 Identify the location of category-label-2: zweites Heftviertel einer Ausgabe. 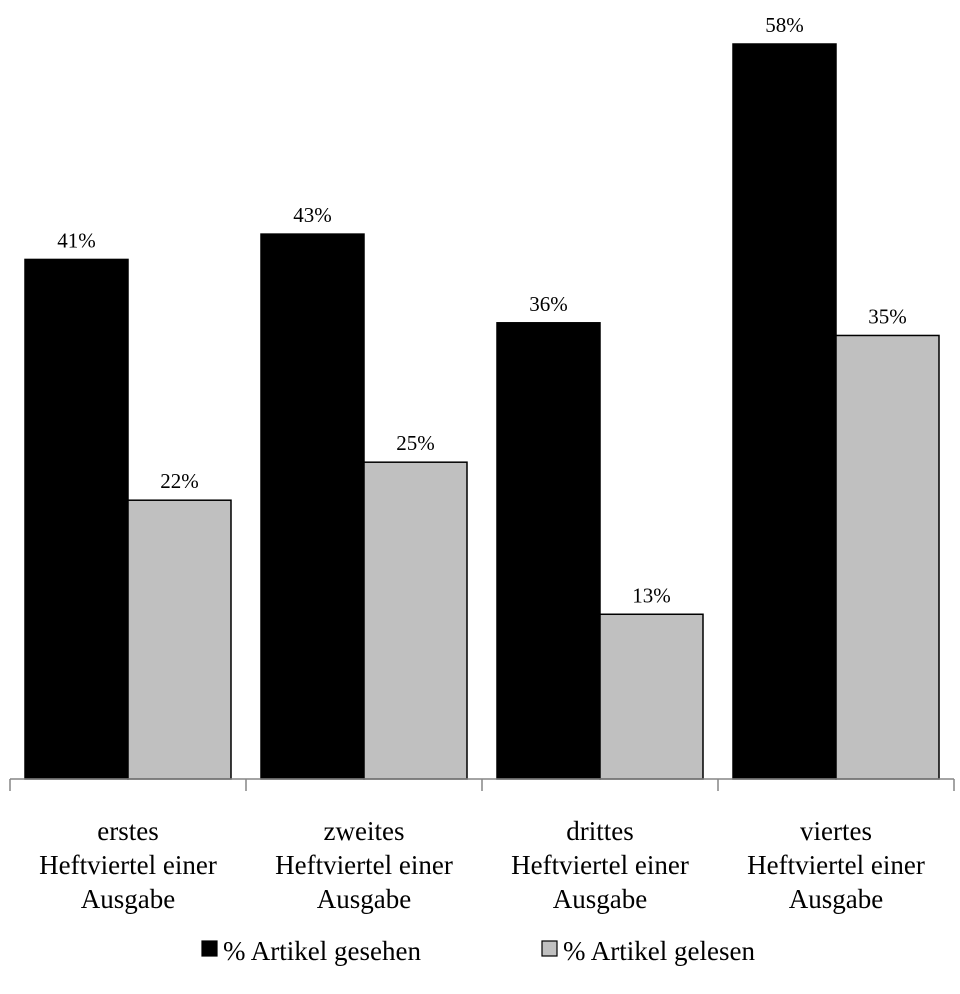
(364, 865).